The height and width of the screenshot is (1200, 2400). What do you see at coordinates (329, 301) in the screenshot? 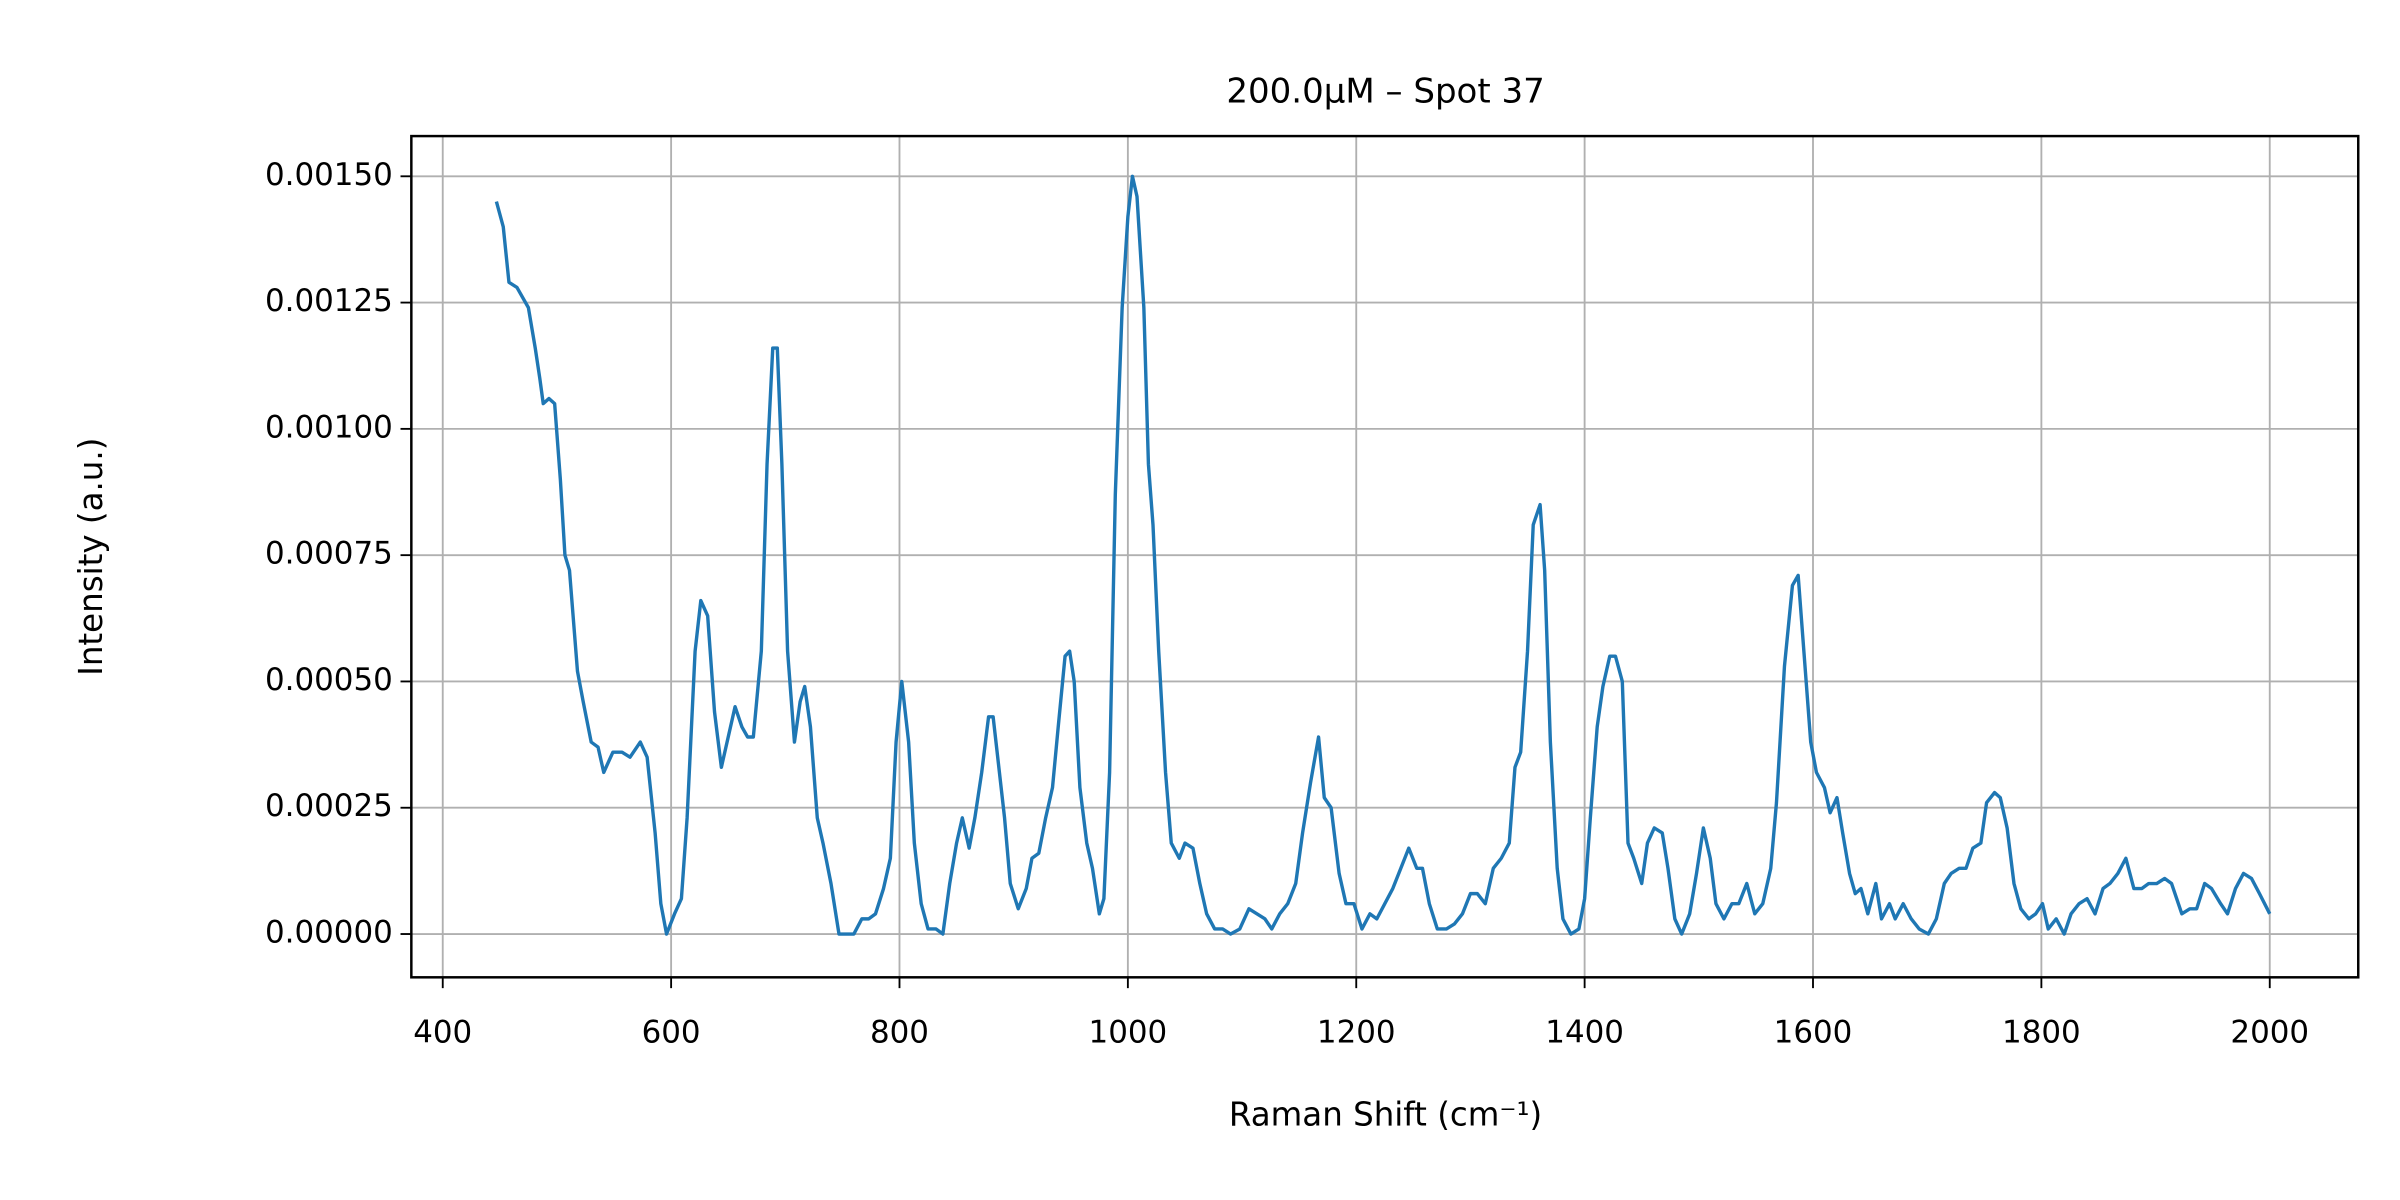
I see `y-tick-label: 0.00125` at bounding box center [329, 301].